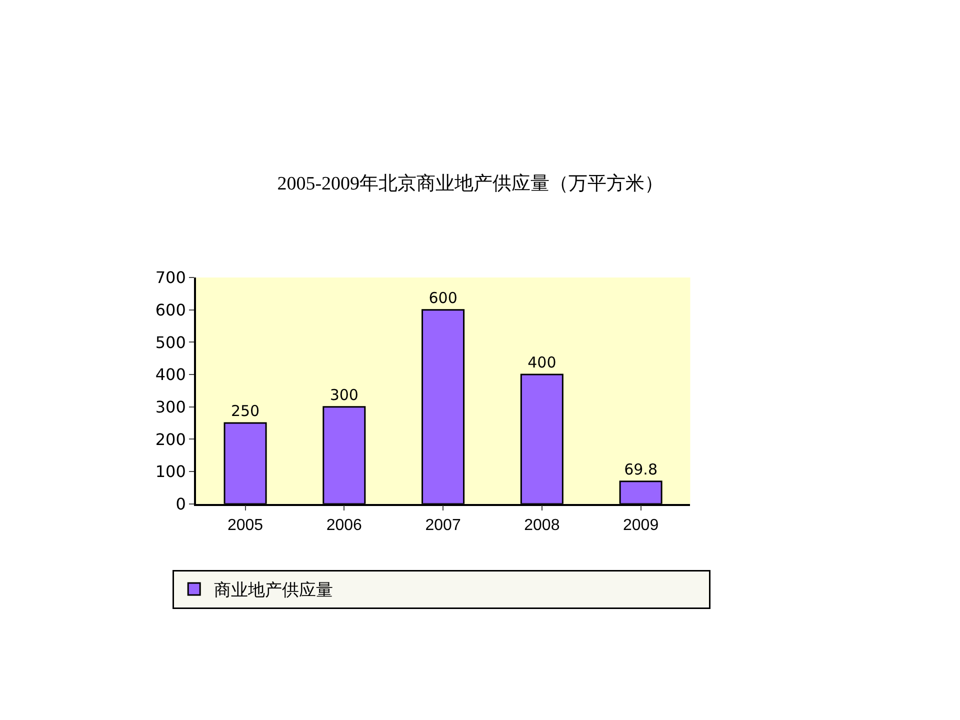 This screenshot has width=960, height=720. I want to click on text: 250, so click(245, 411).